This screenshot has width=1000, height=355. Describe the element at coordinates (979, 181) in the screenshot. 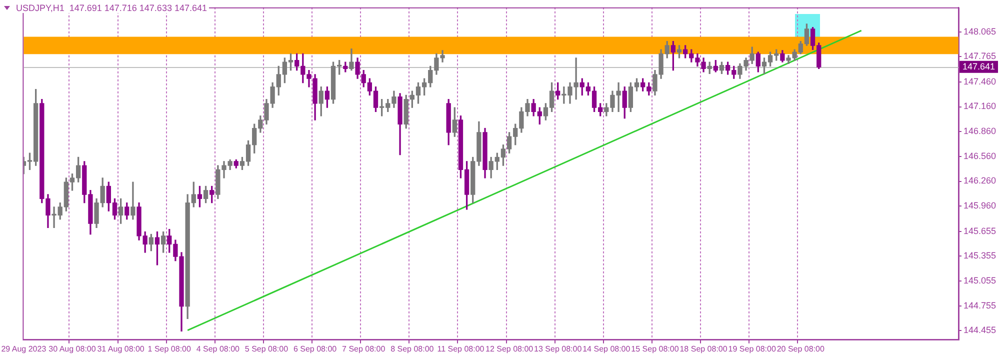

I see `y-tick-label: 146.260` at that location.